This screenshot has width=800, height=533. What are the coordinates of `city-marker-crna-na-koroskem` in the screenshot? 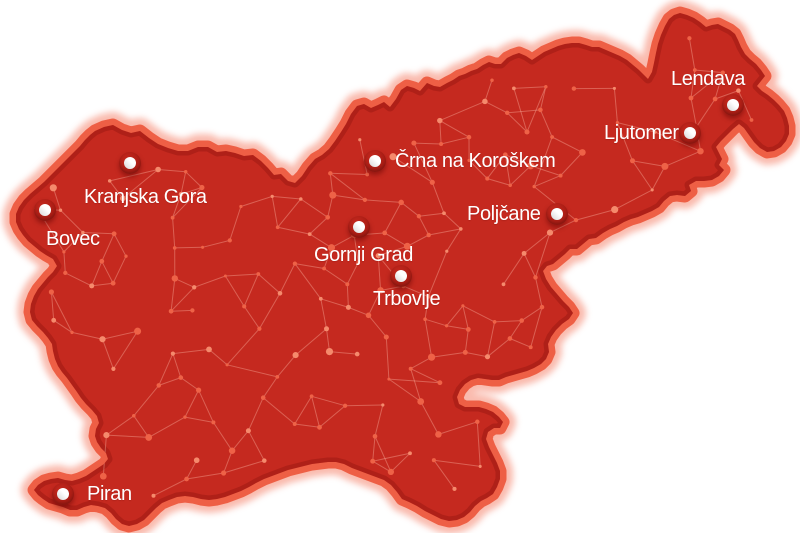 It's located at (375, 161).